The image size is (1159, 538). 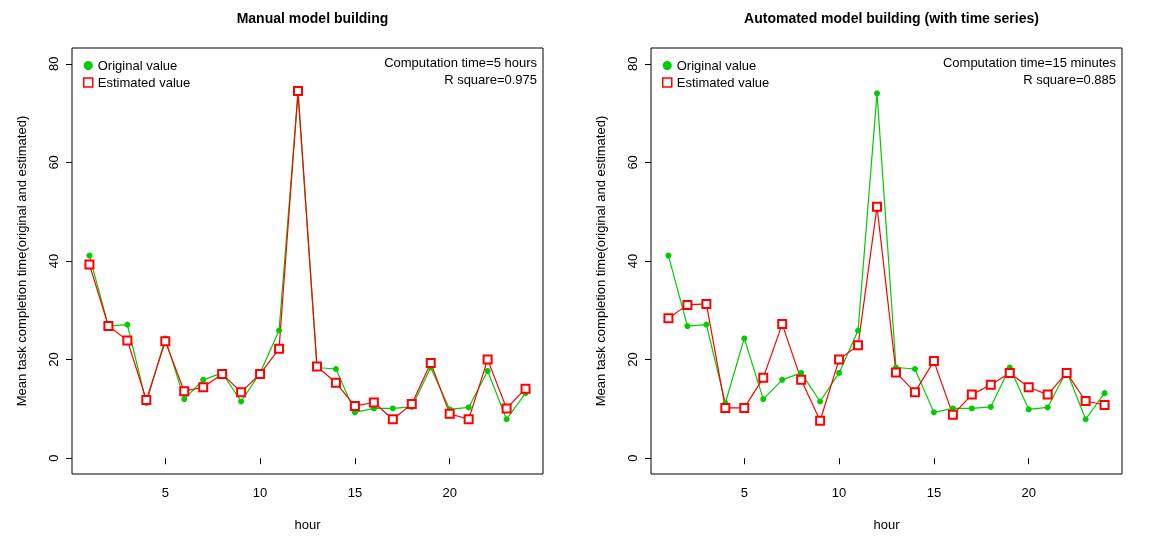 I want to click on annotation: R square=0.885, so click(x=1069, y=79).